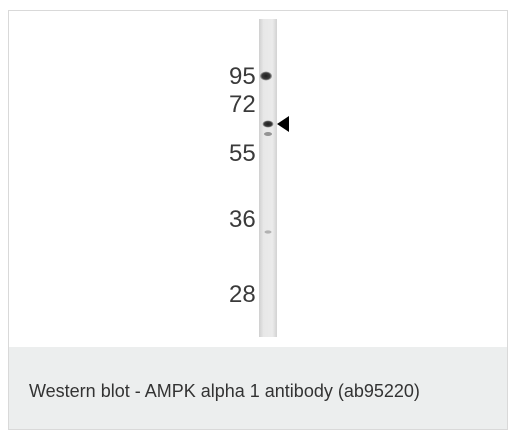 This screenshot has width=510, height=434. I want to click on marker-label-72: 72, so click(242, 104).